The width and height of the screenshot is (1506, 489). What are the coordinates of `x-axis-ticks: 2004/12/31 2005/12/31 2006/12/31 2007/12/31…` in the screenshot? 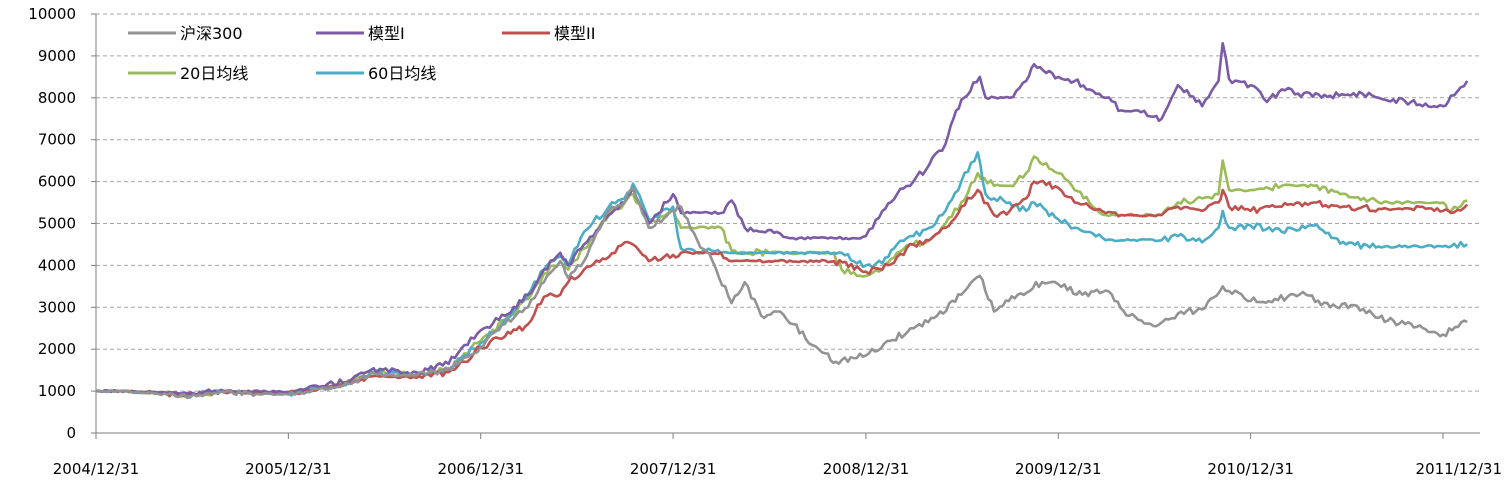 It's located at (777, 455).